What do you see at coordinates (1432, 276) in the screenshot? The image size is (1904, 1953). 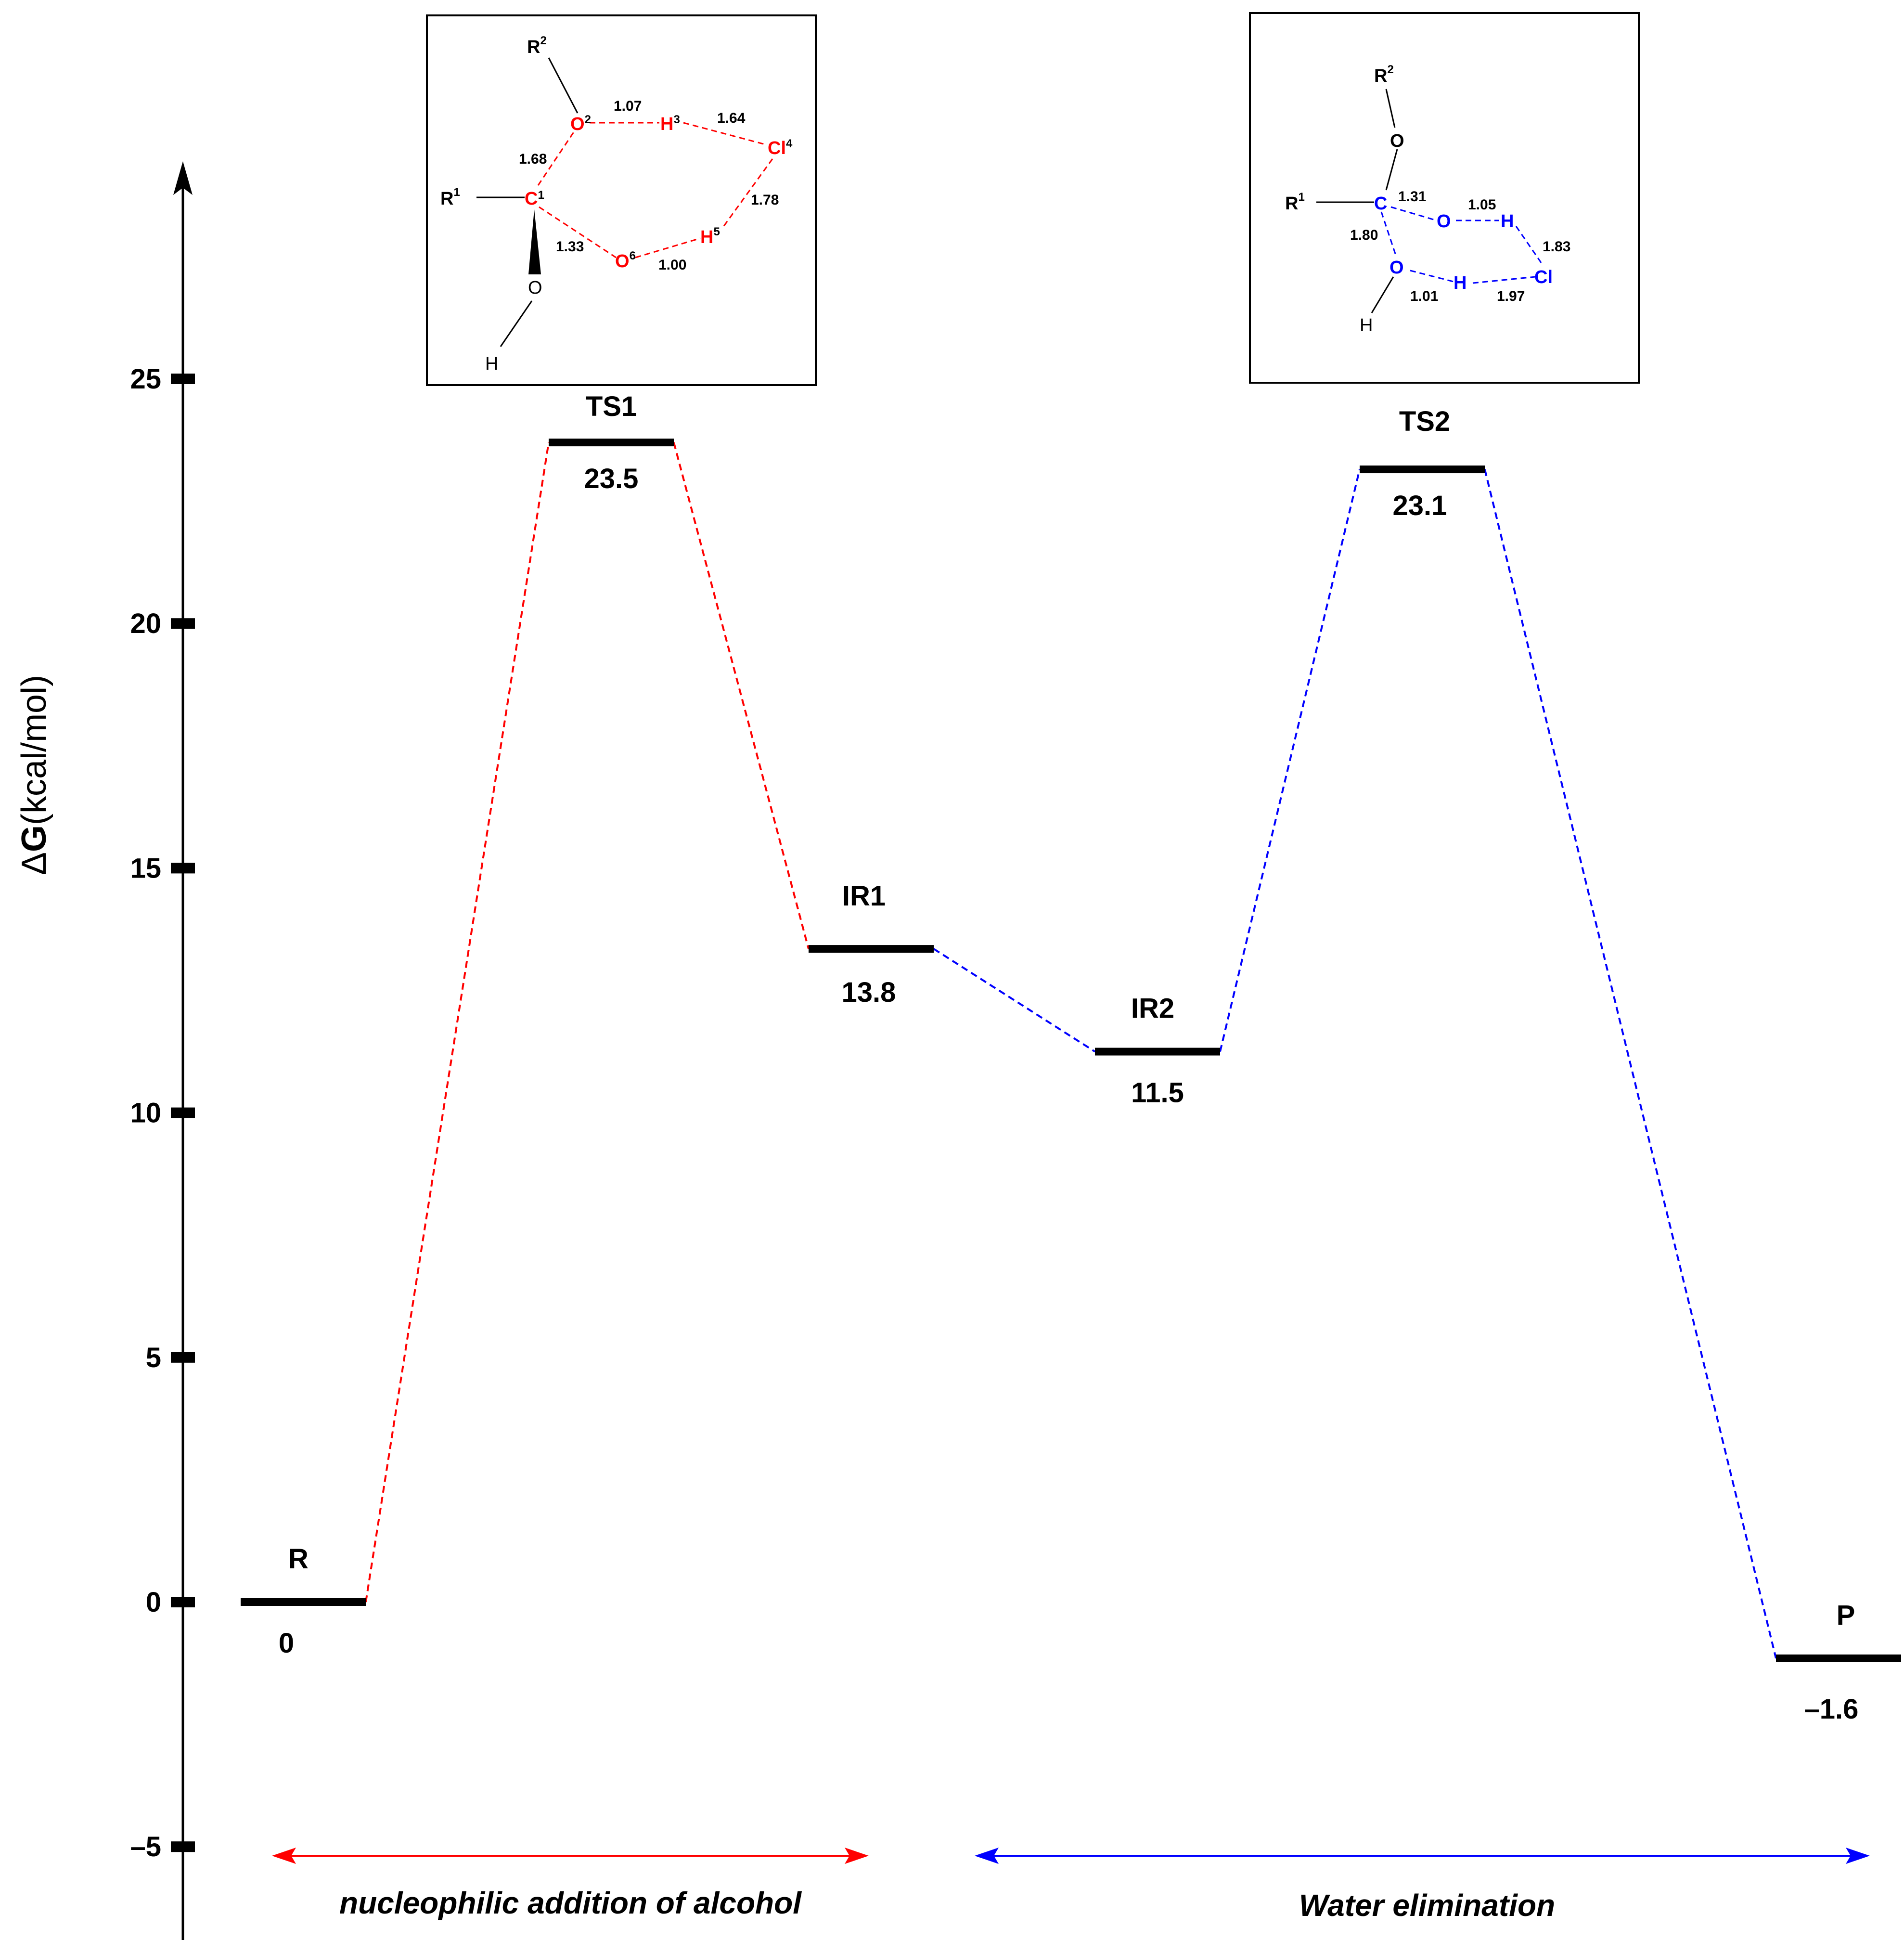 I see `ts2-dash-o-left-h-mid` at bounding box center [1432, 276].